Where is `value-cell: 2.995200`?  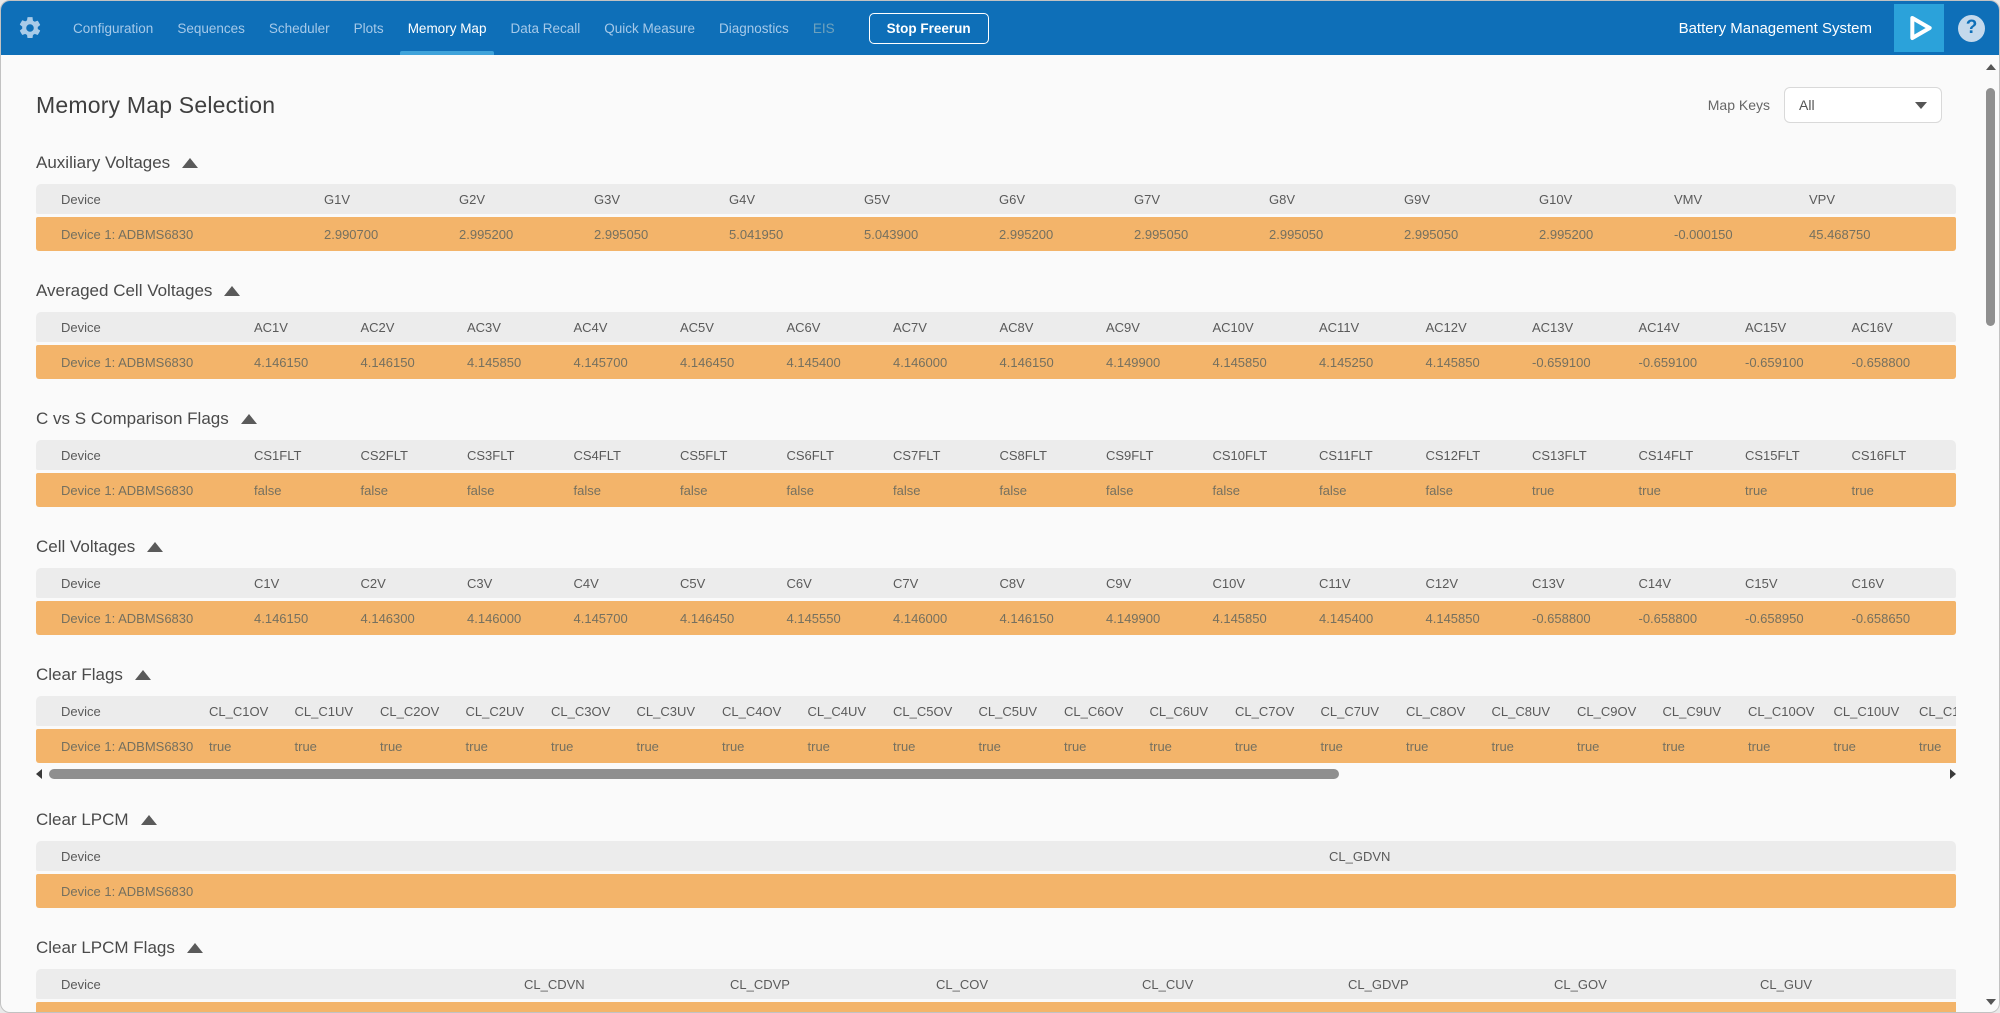 value-cell: 2.995200 is located at coordinates (486, 234).